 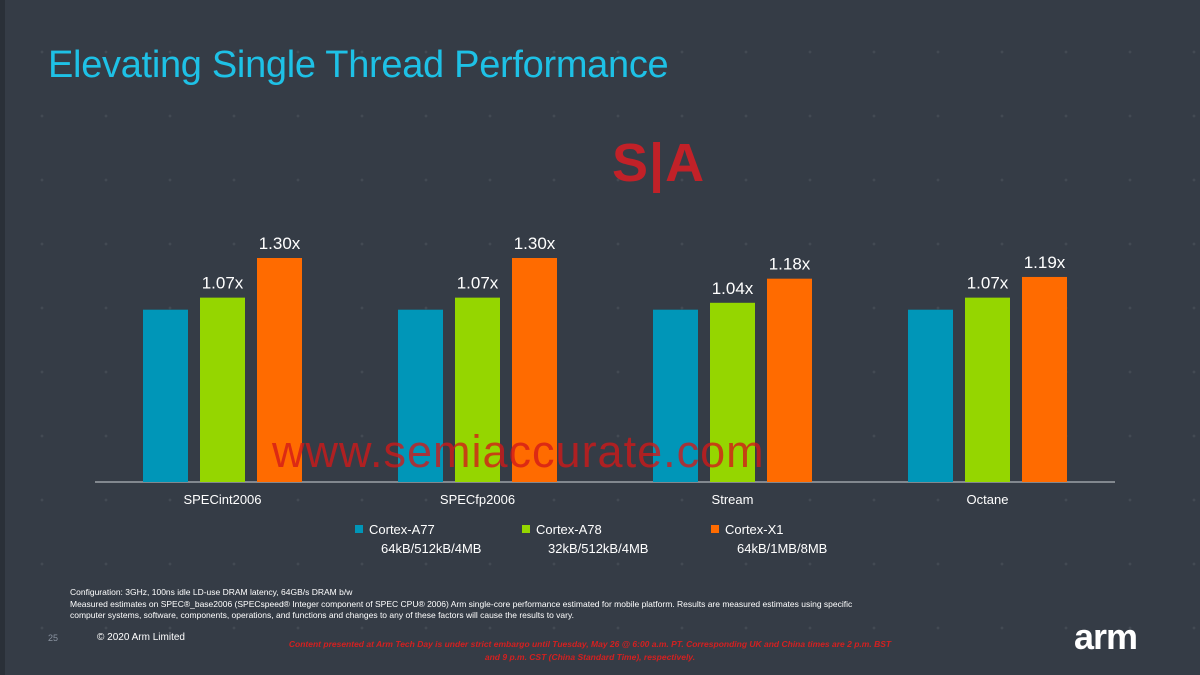 What do you see at coordinates (754, 529) in the screenshot?
I see `legend-label: Cortex-X1` at bounding box center [754, 529].